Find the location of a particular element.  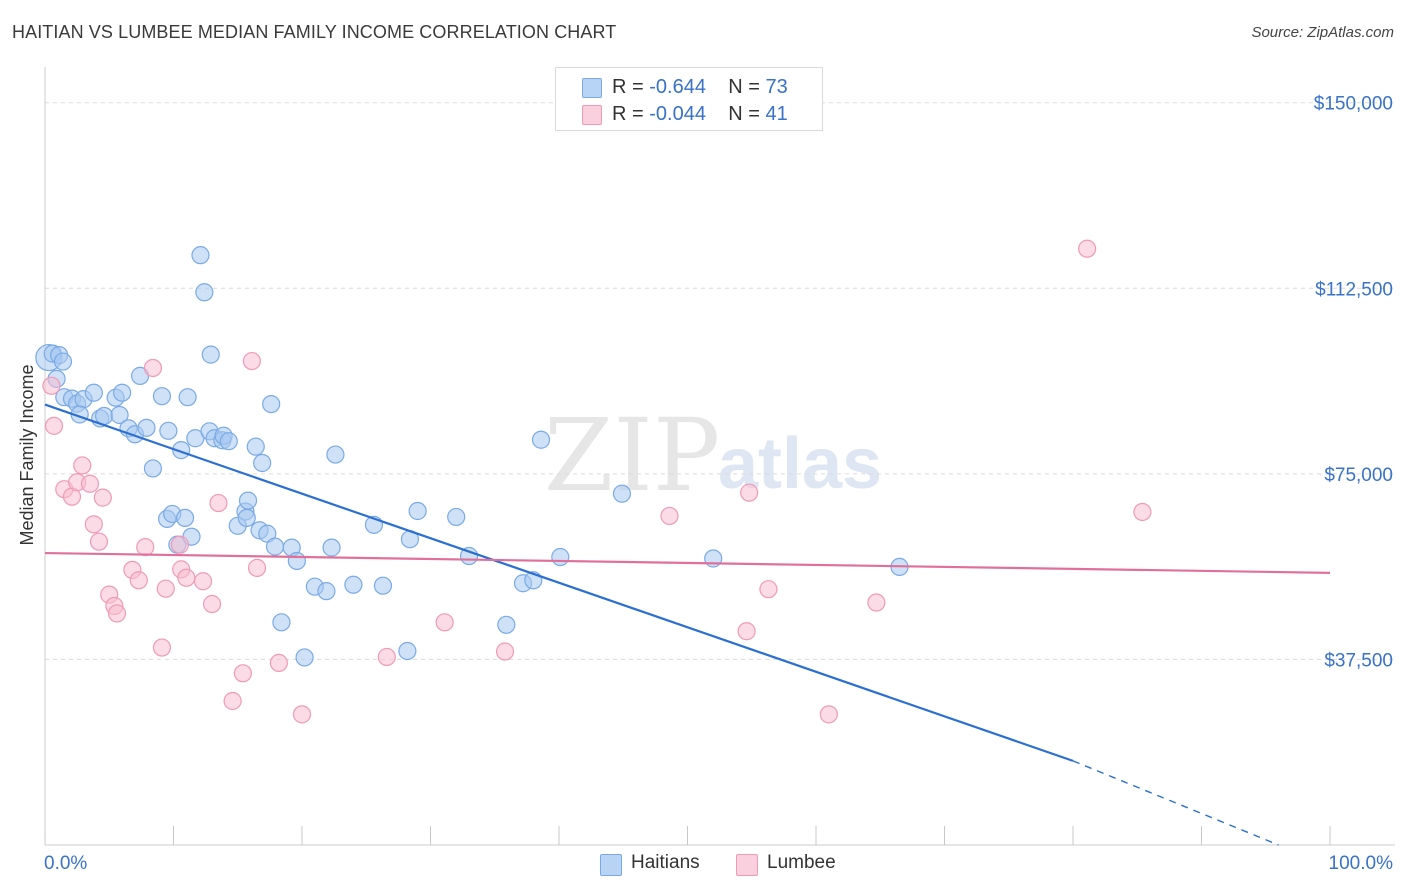

legend-swatch-lumbee is located at coordinates (592, 115).